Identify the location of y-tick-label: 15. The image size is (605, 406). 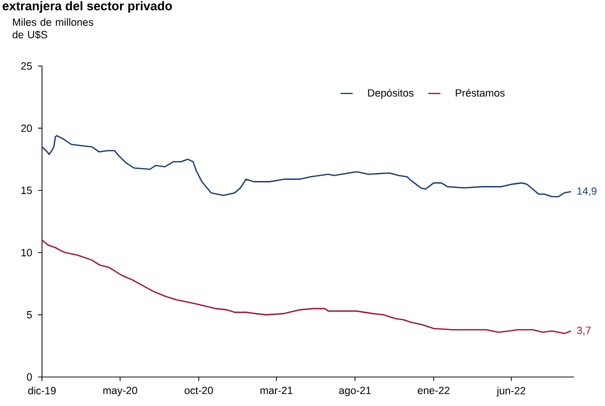
(26, 190).